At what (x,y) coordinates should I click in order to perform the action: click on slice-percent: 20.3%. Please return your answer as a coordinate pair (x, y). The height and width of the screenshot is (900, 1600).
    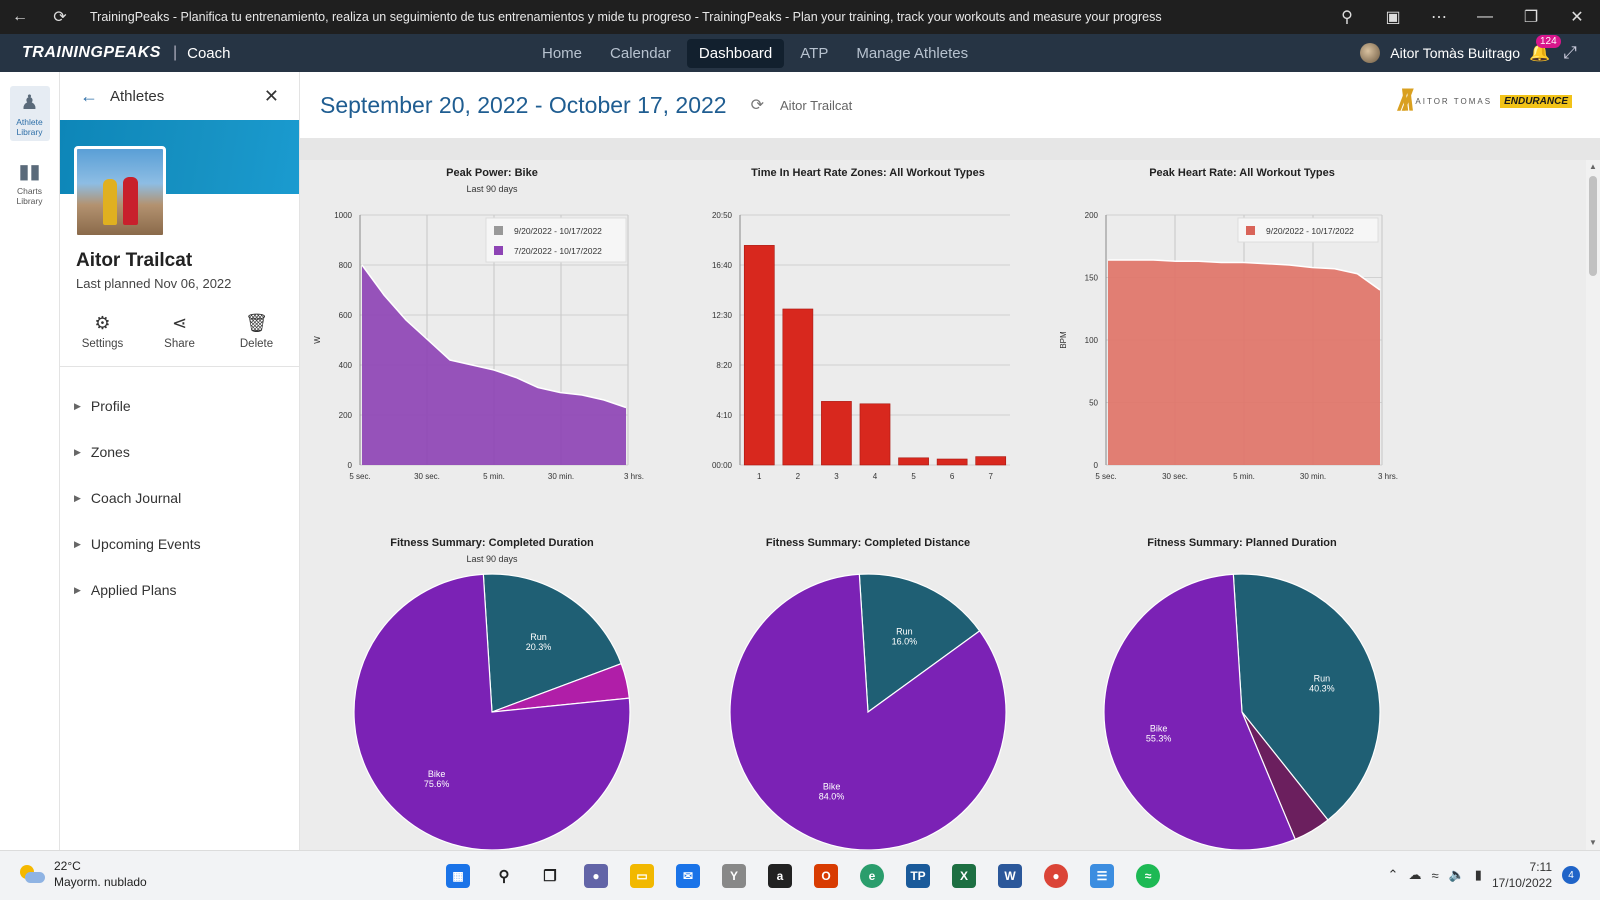
    Looking at the image, I should click on (539, 647).